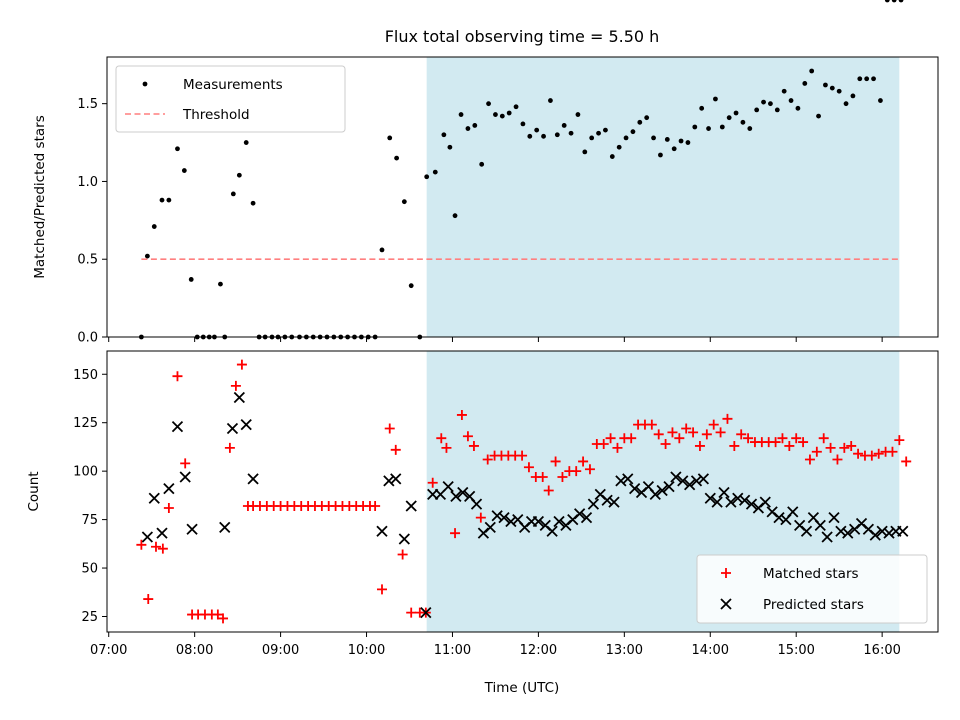 Image resolution: width=960 pixels, height=720 pixels. Describe the element at coordinates (108, 650) in the screenshot. I see `x-tick-label: 07:00` at that location.